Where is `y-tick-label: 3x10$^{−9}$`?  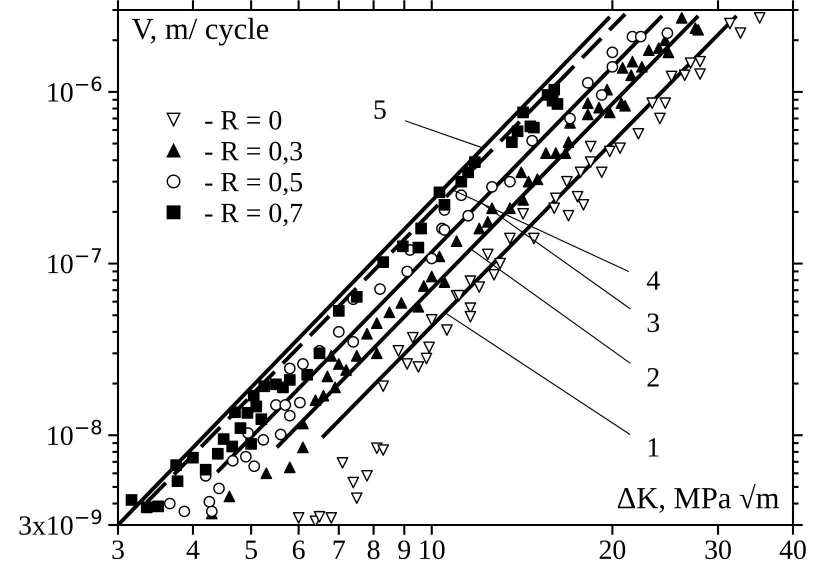
y-tick-label: 3x10$^{−9}$ is located at coordinates (60, 522).